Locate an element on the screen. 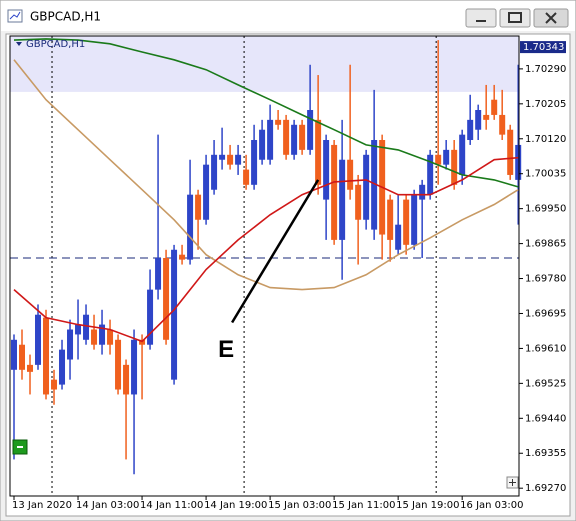 Image resolution: width=576 pixels, height=521 pixels. symbol-menu-arrow is located at coordinates (19, 44).